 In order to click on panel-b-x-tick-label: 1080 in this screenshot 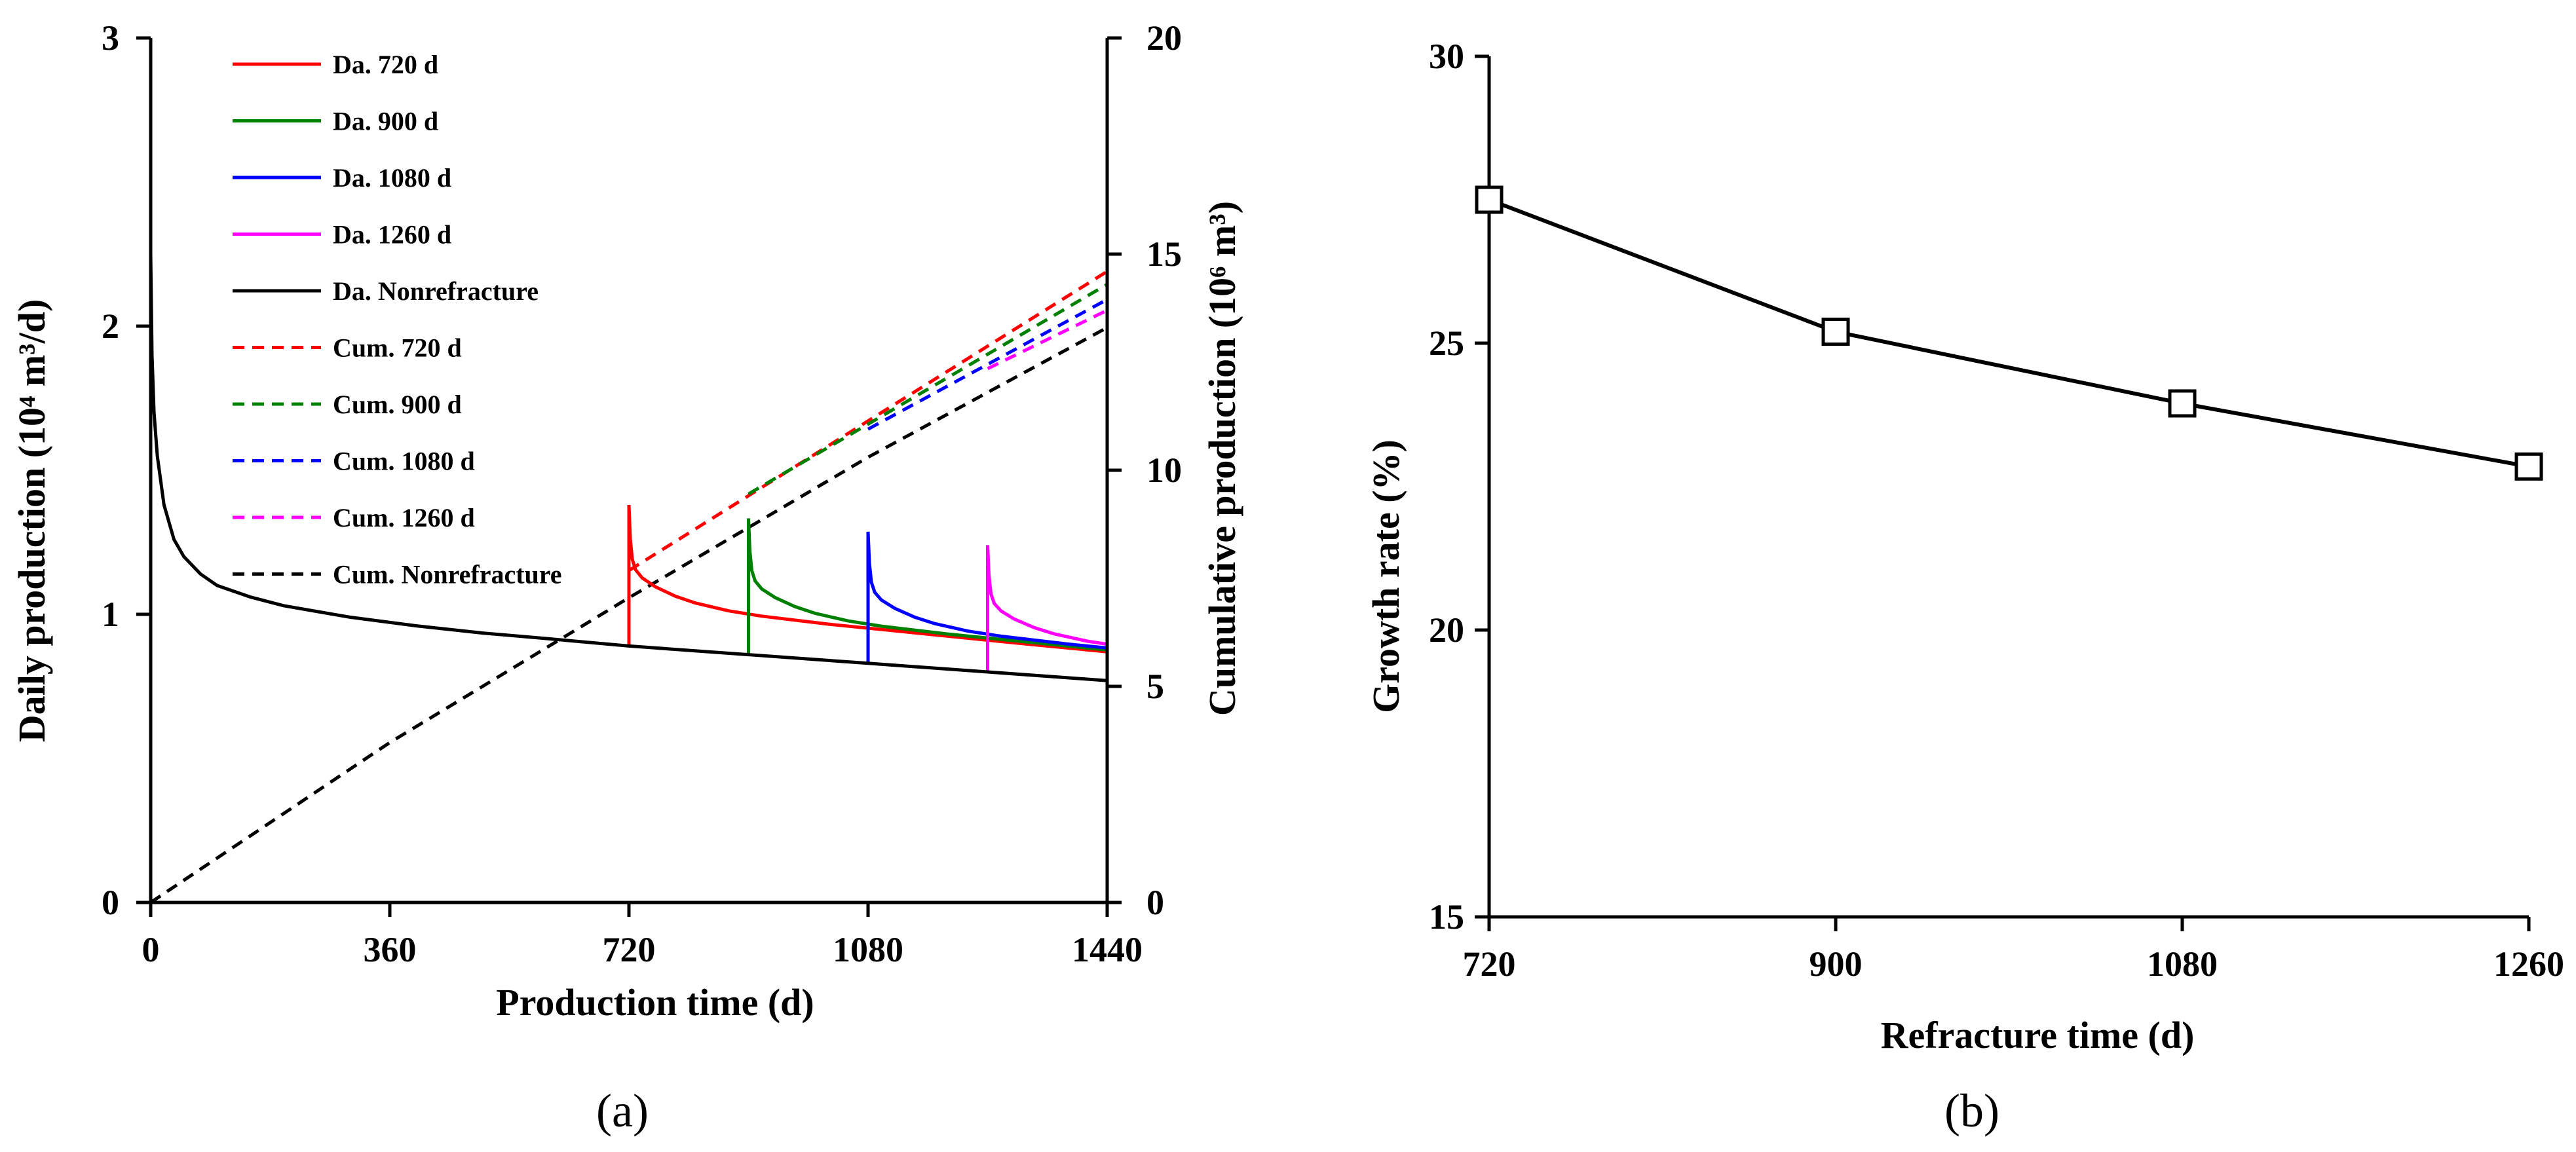, I will do `click(2182, 964)`.